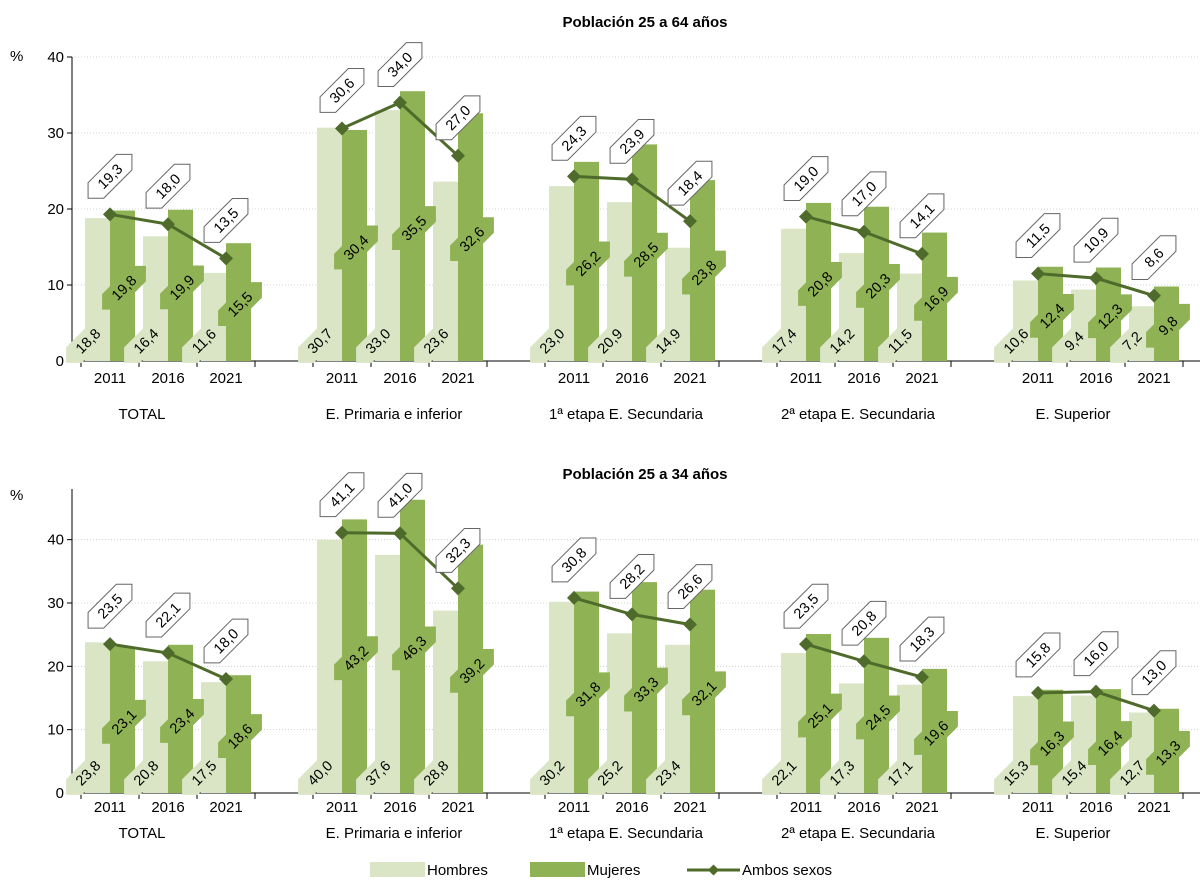  I want to click on data-label-ambos: 19,3, so click(110, 176).